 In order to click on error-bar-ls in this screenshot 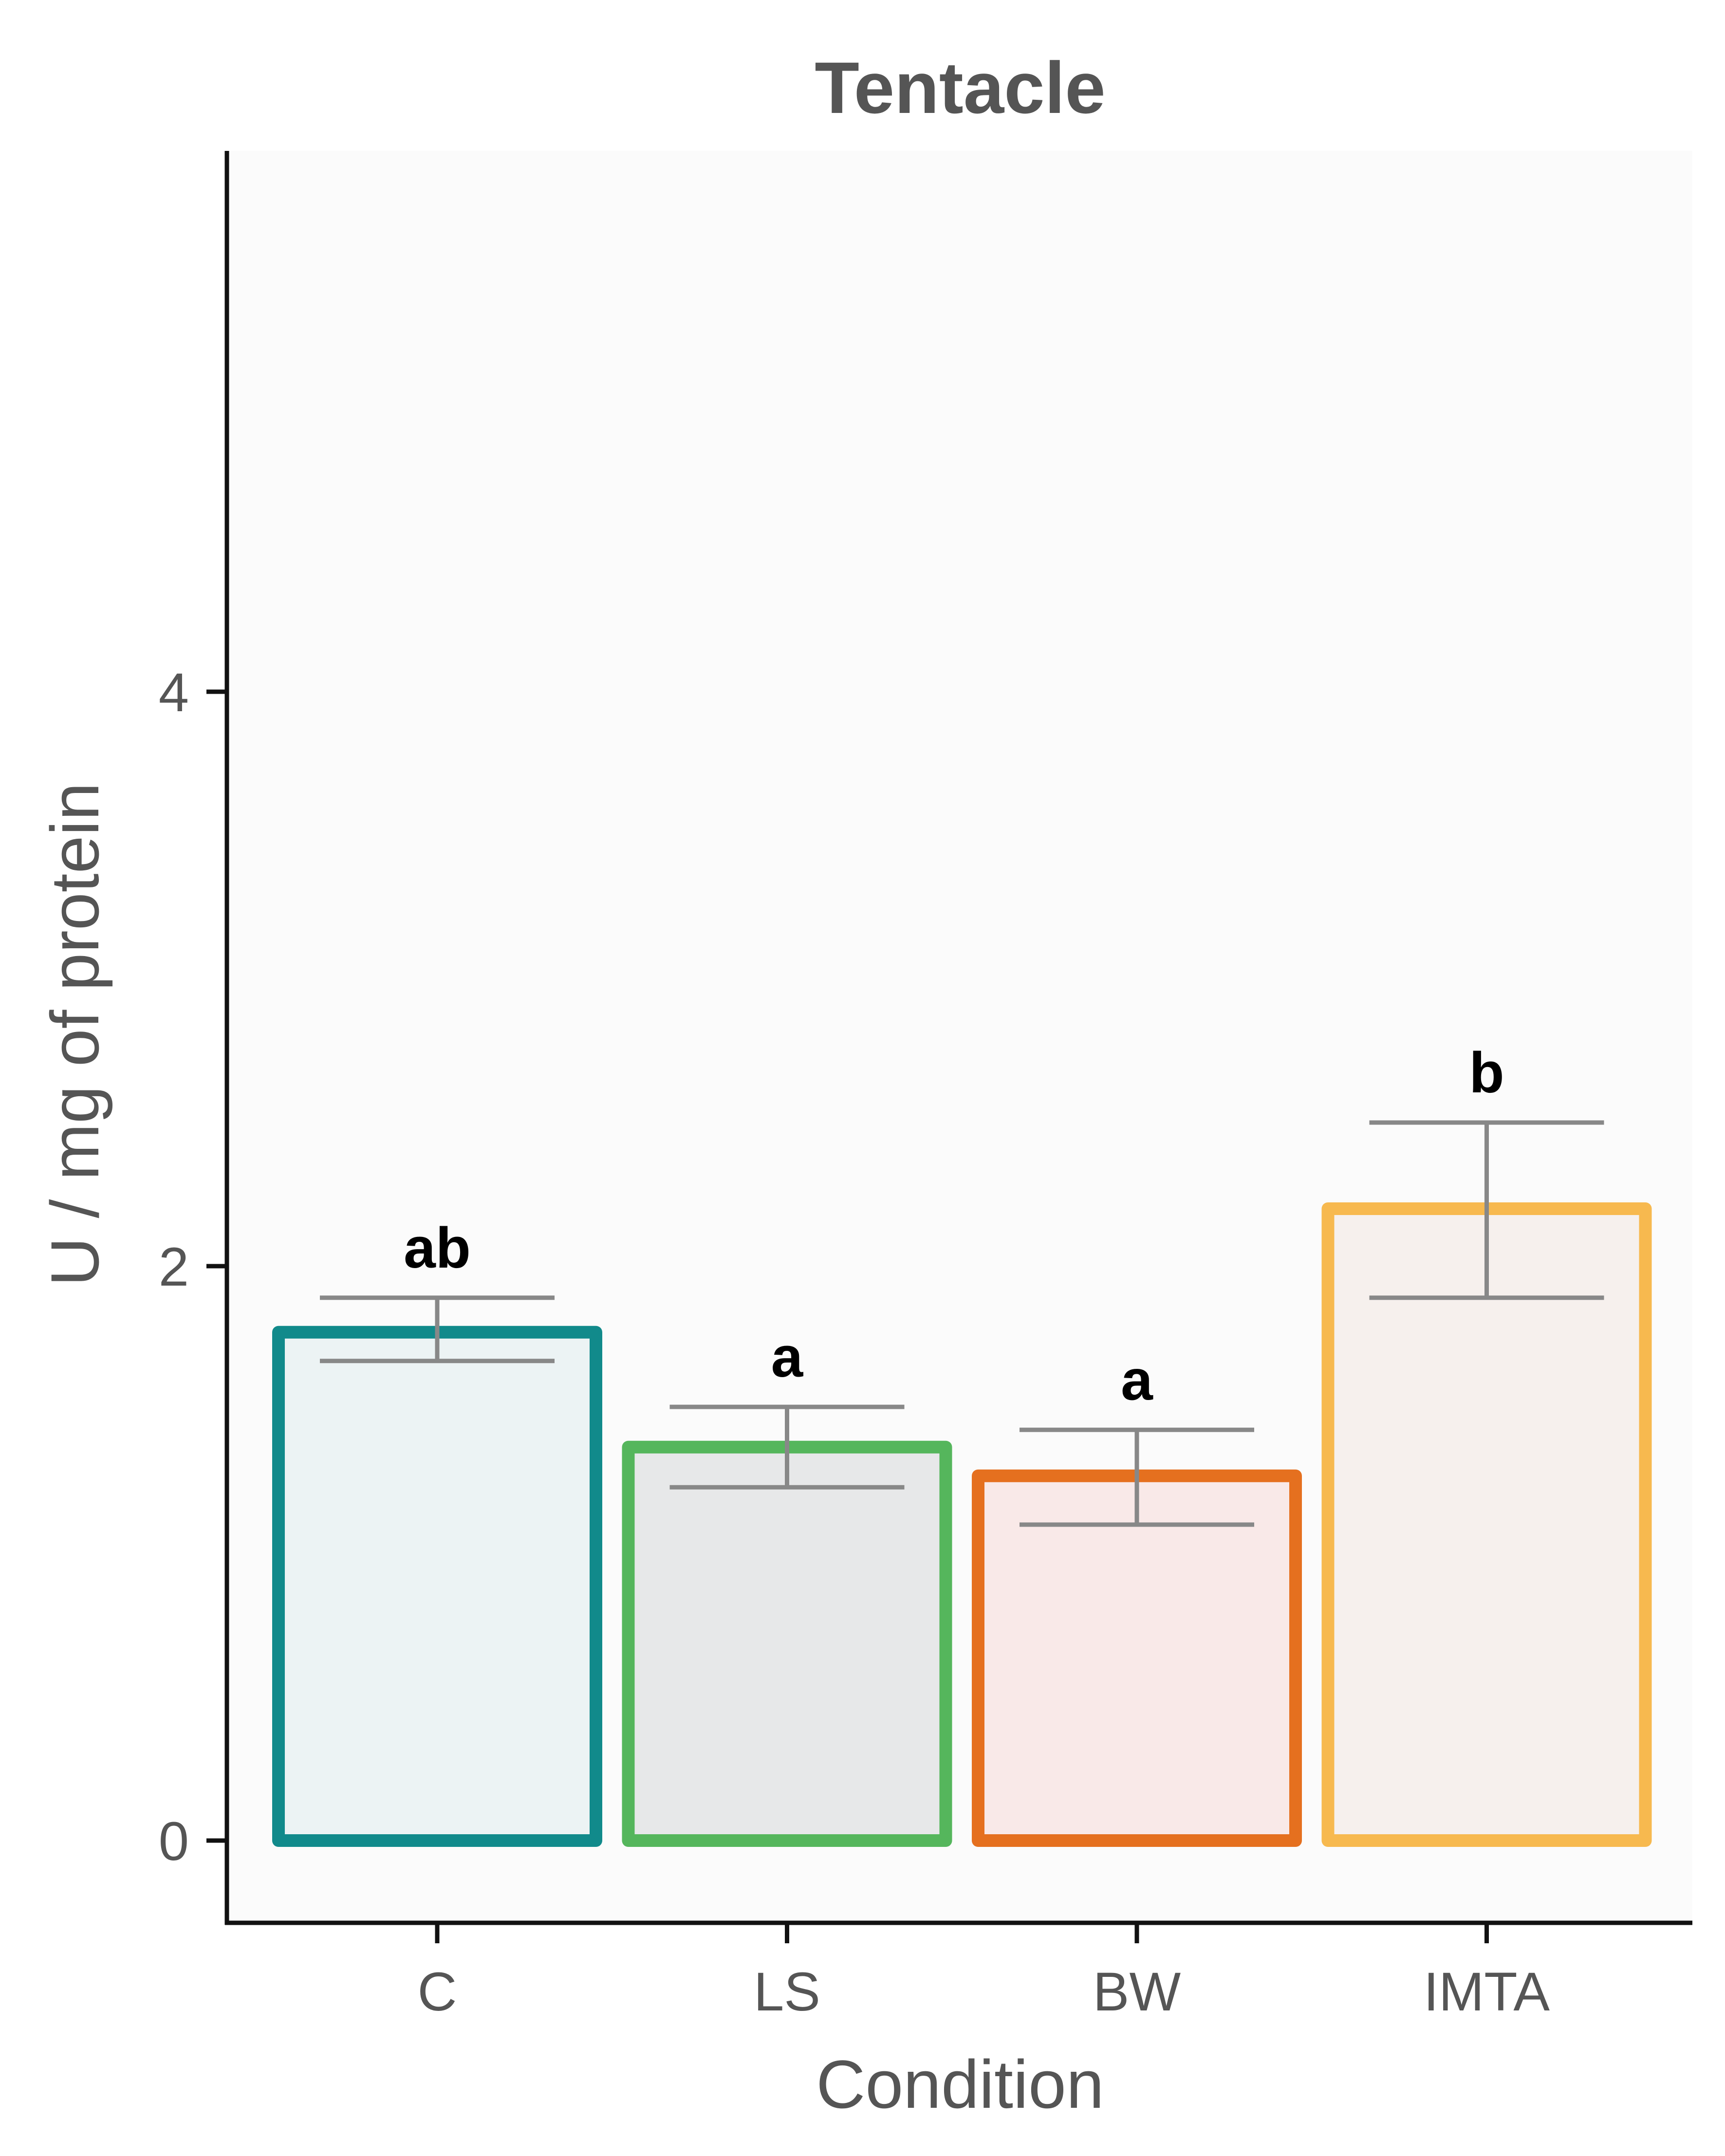, I will do `click(787, 1447)`.